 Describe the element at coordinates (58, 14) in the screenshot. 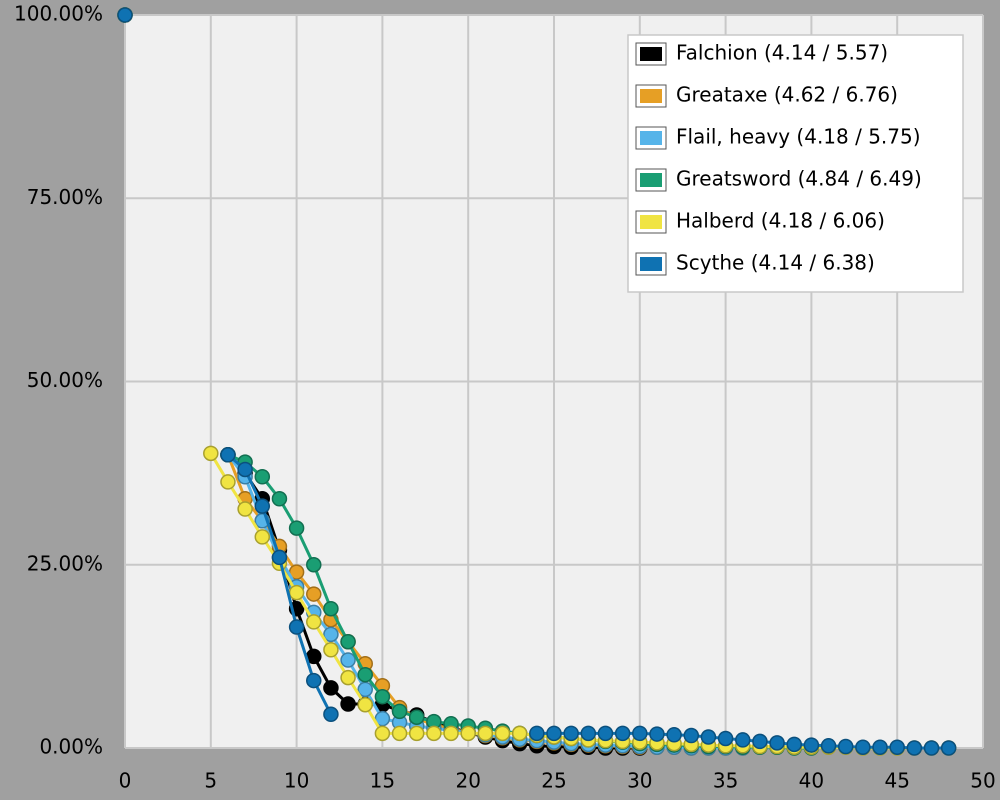

I see `y-tick-label: 100.00%` at that location.